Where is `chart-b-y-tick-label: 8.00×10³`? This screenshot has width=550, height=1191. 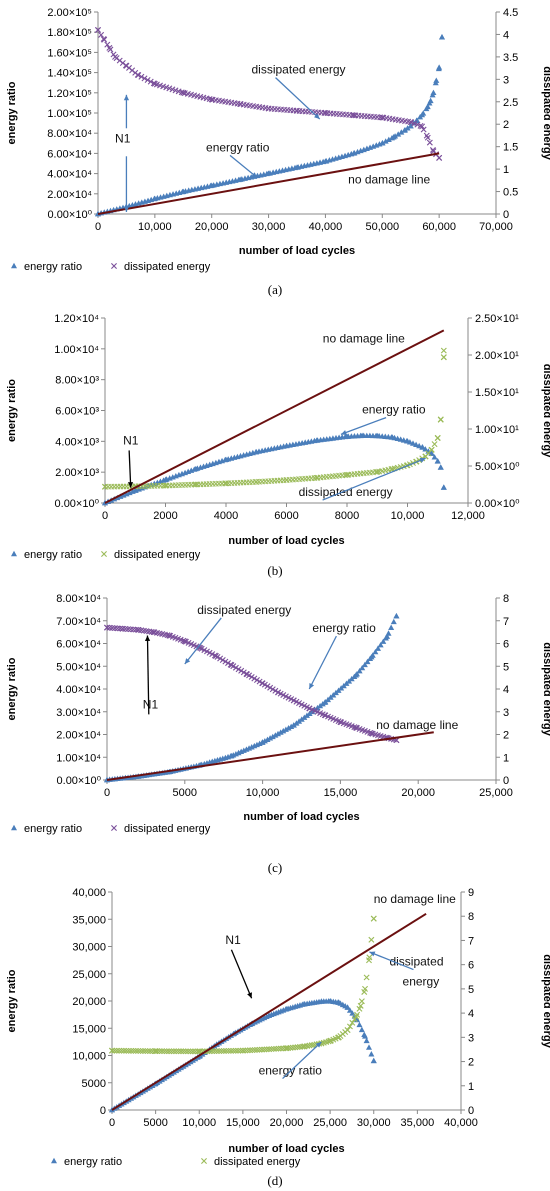
chart-b-y-tick-label: 8.00×10³ is located at coordinates (77, 381).